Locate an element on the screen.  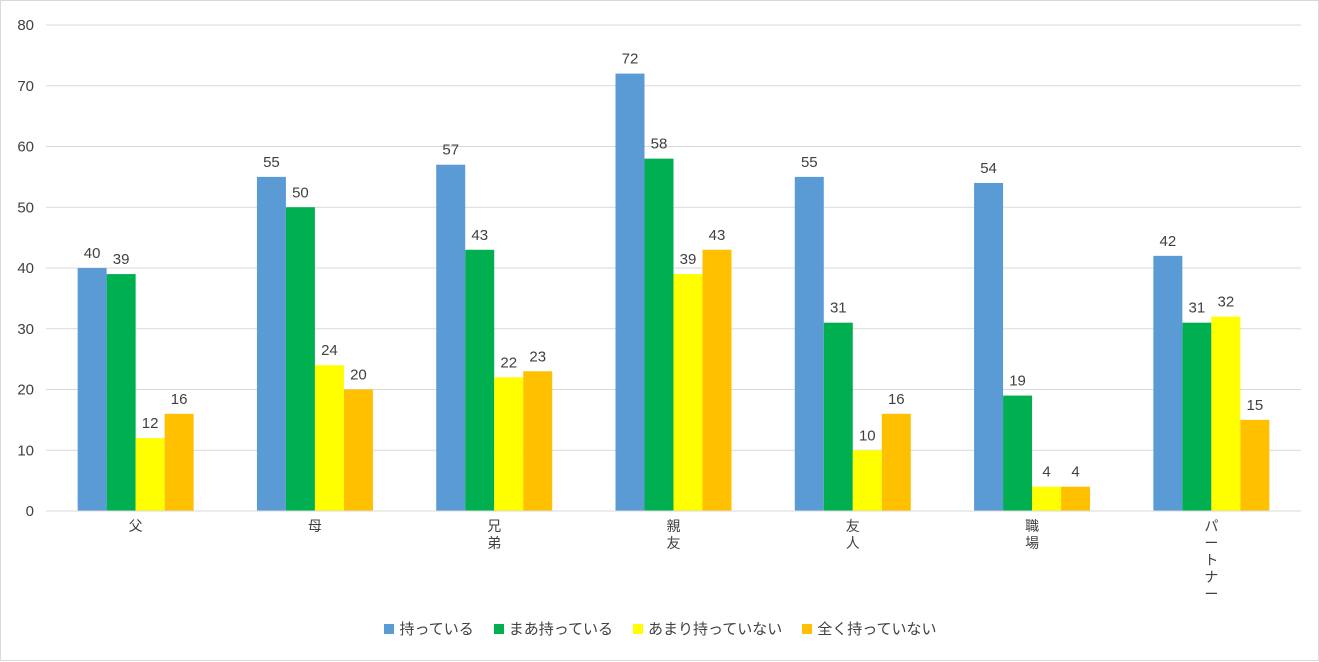
data-label: 23 is located at coordinates (537, 356).